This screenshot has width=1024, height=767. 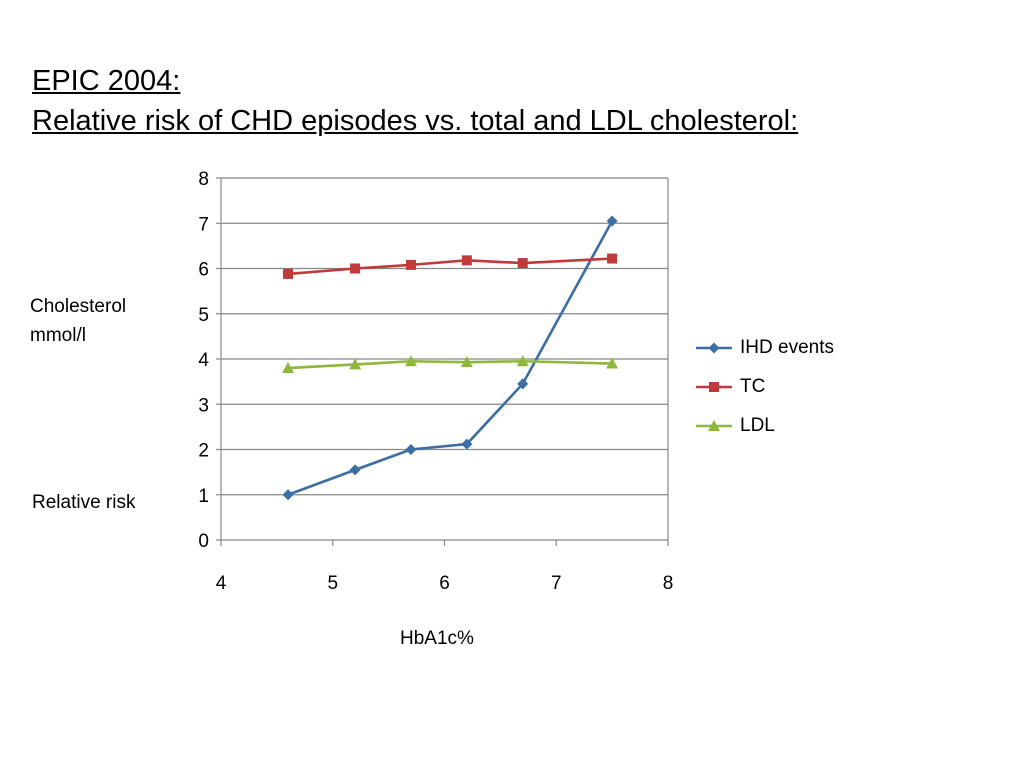 I want to click on x-tick-label-7: 7, so click(x=556, y=583).